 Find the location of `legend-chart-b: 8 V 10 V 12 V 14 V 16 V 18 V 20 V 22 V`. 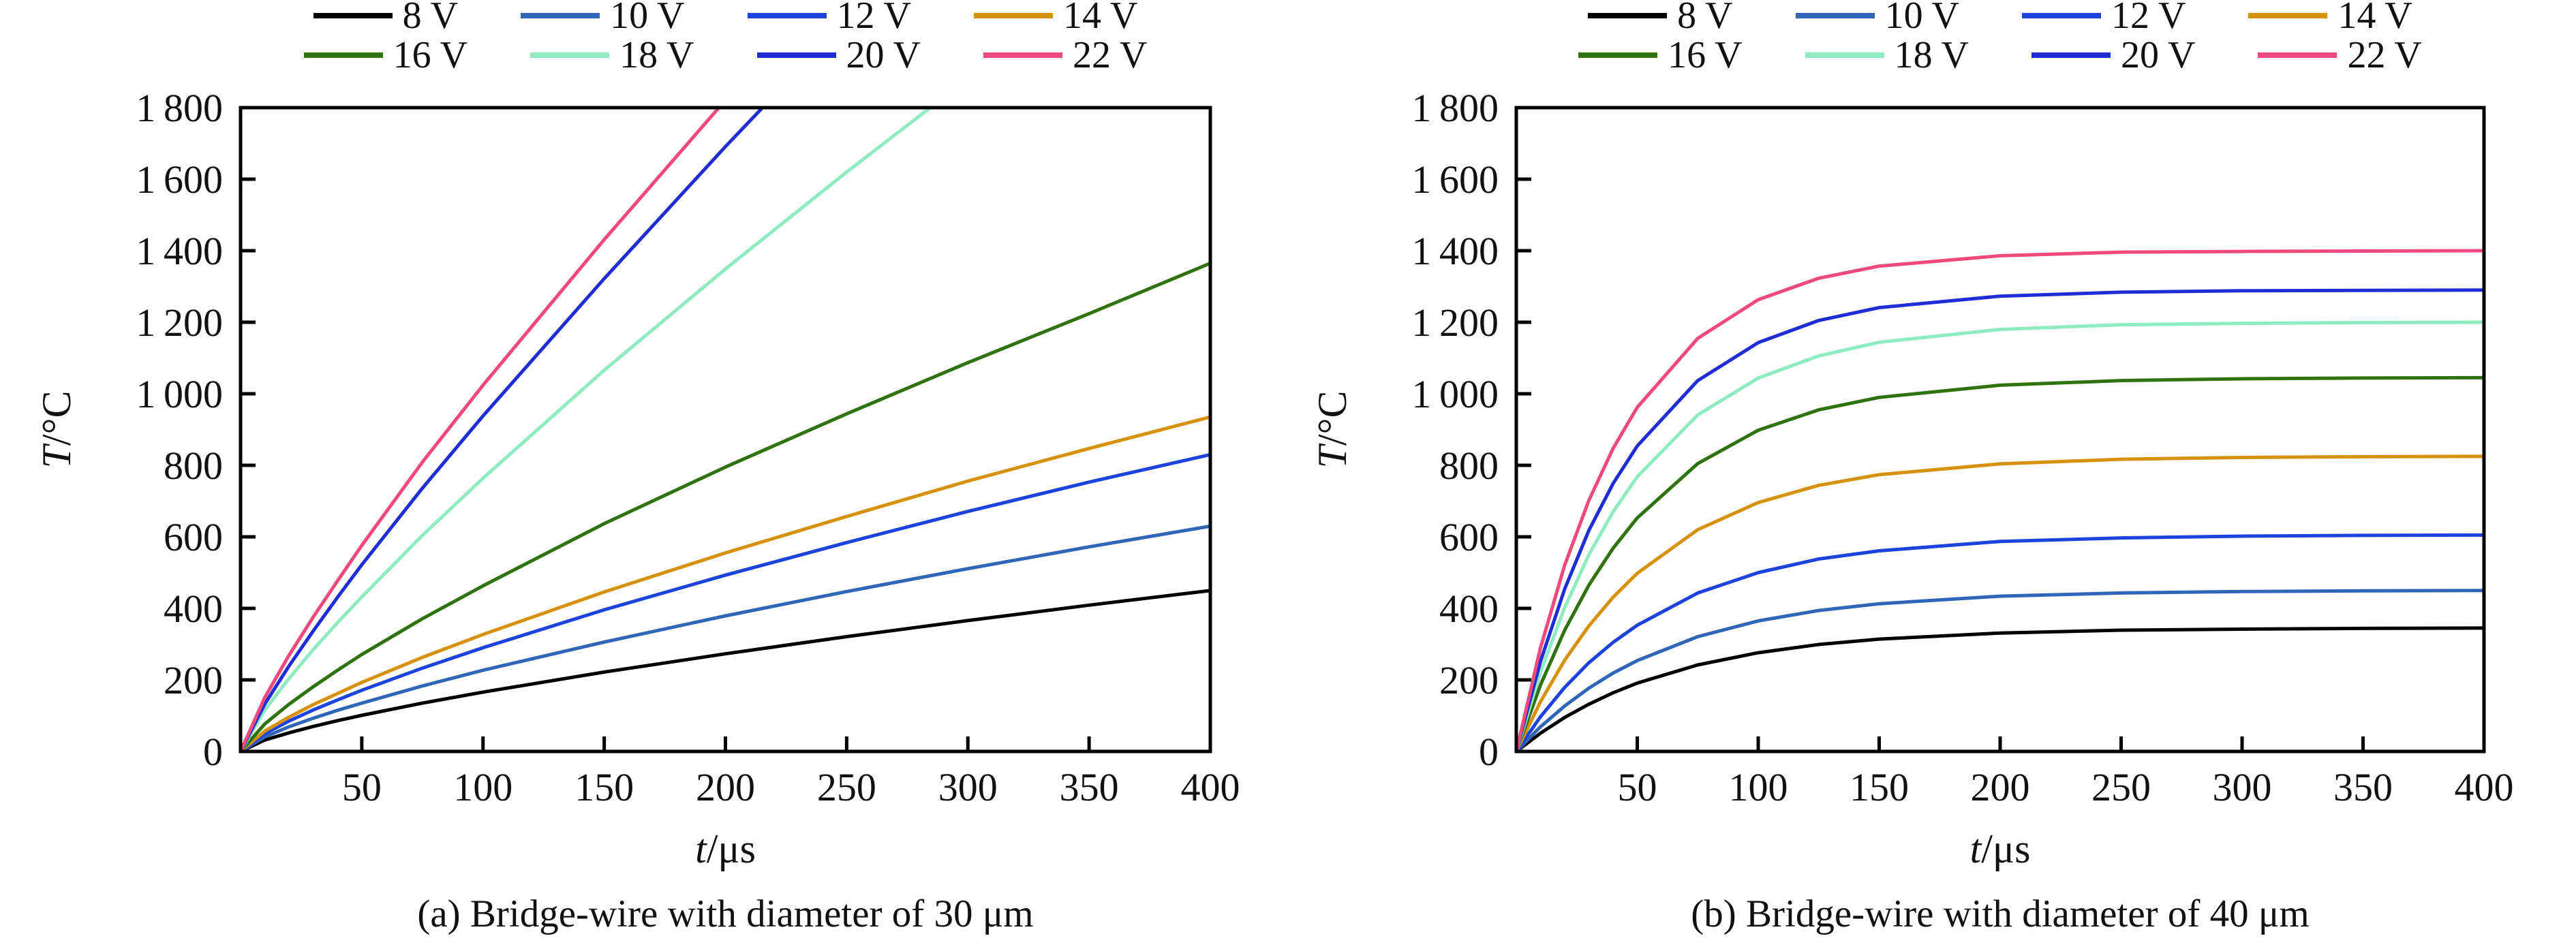

legend-chart-b: 8 V 10 V 12 V 14 V 16 V 18 V 20 V 22 V is located at coordinates (2000, 38).